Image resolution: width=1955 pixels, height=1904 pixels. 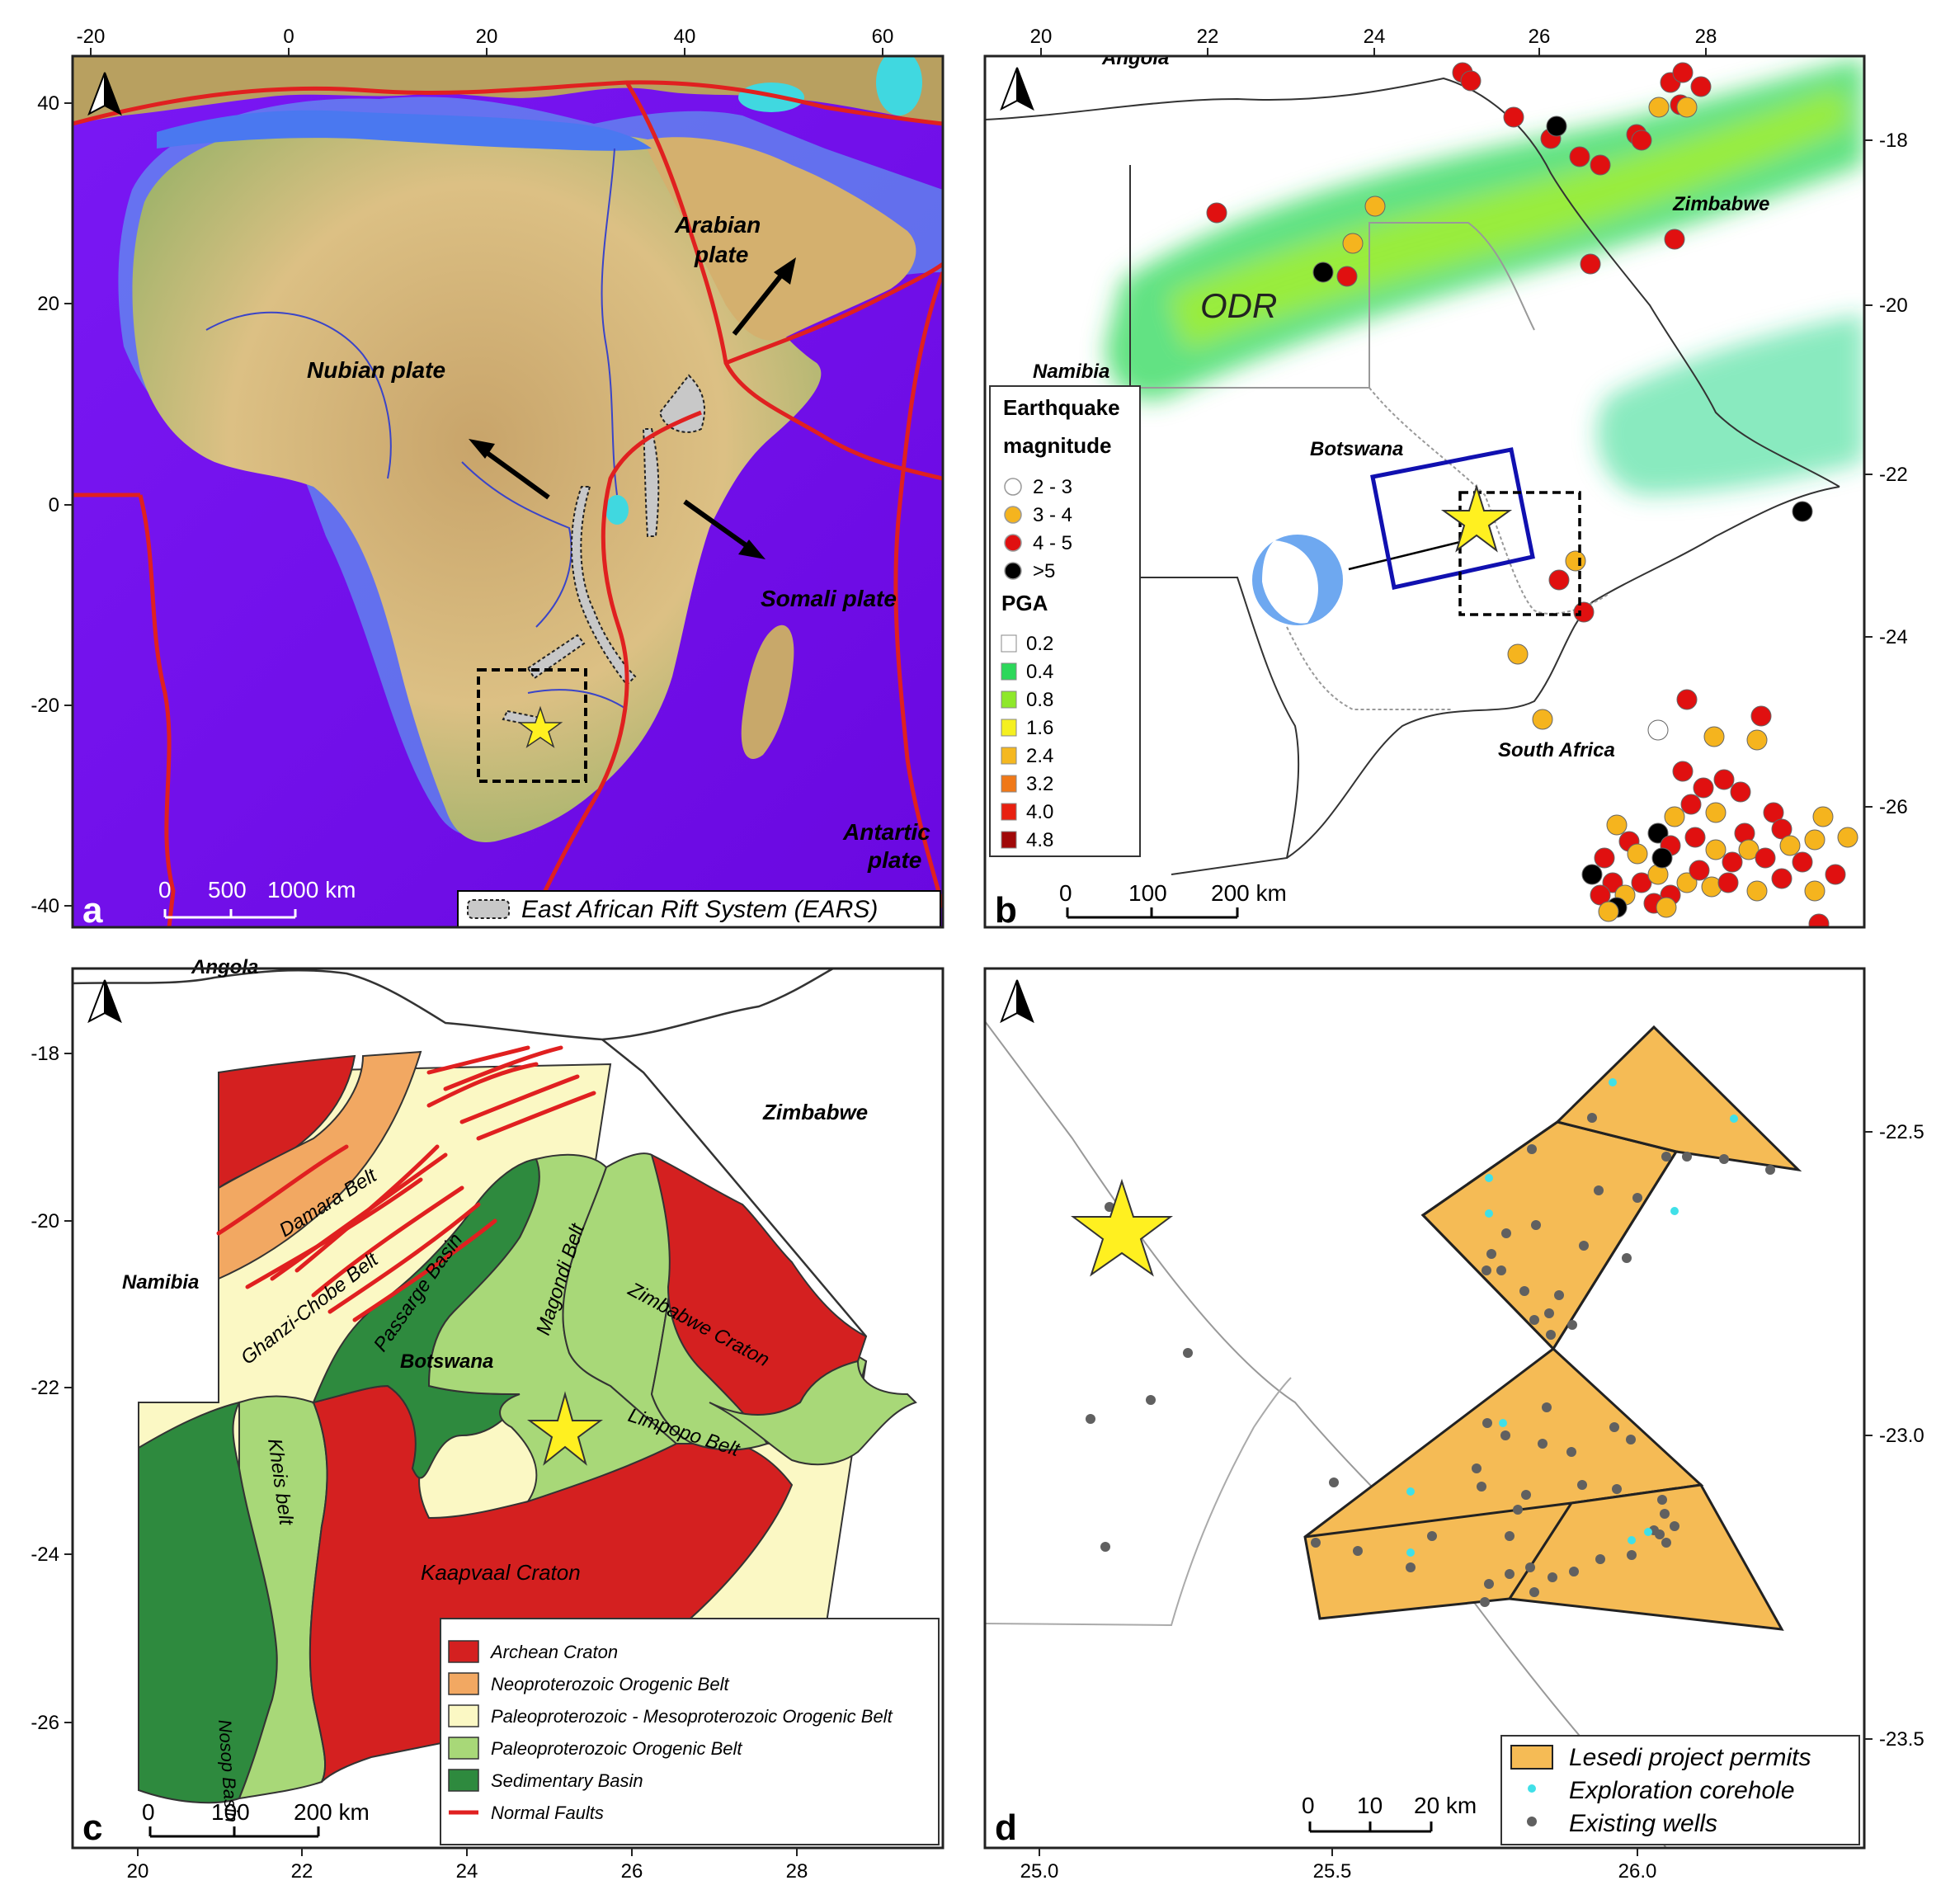 I want to click on panel-a-top-tick-label: 0, so click(x=288, y=37).